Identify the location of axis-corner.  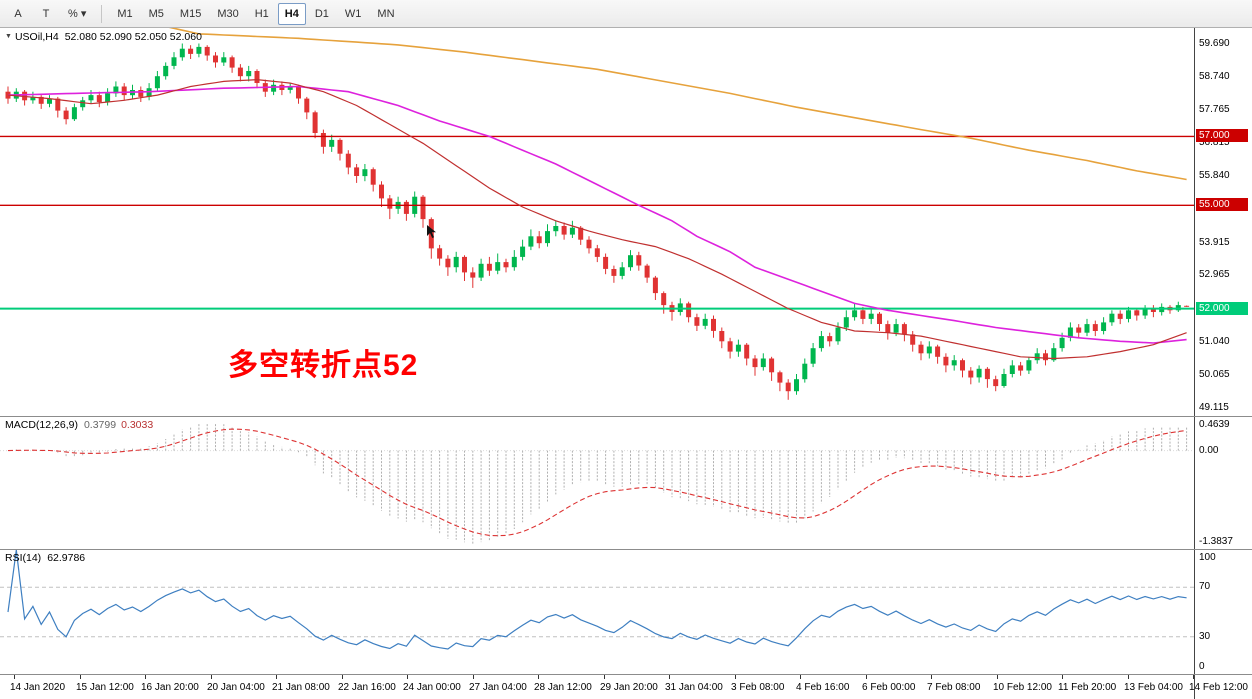
(1223, 687).